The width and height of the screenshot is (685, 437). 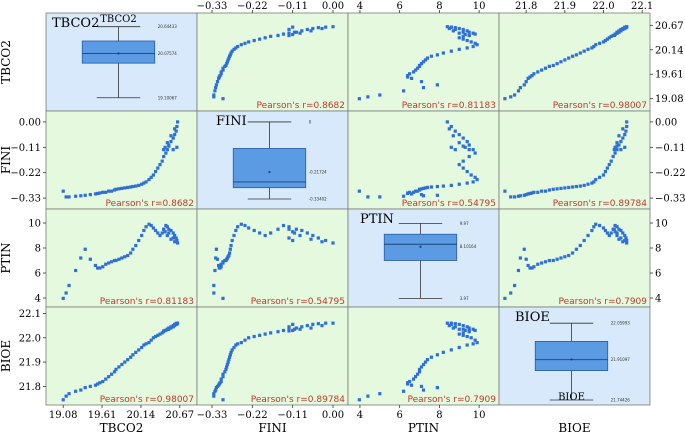 What do you see at coordinates (479, 415) in the screenshot?
I see `bottom-tick-label-ptin: 10` at bounding box center [479, 415].